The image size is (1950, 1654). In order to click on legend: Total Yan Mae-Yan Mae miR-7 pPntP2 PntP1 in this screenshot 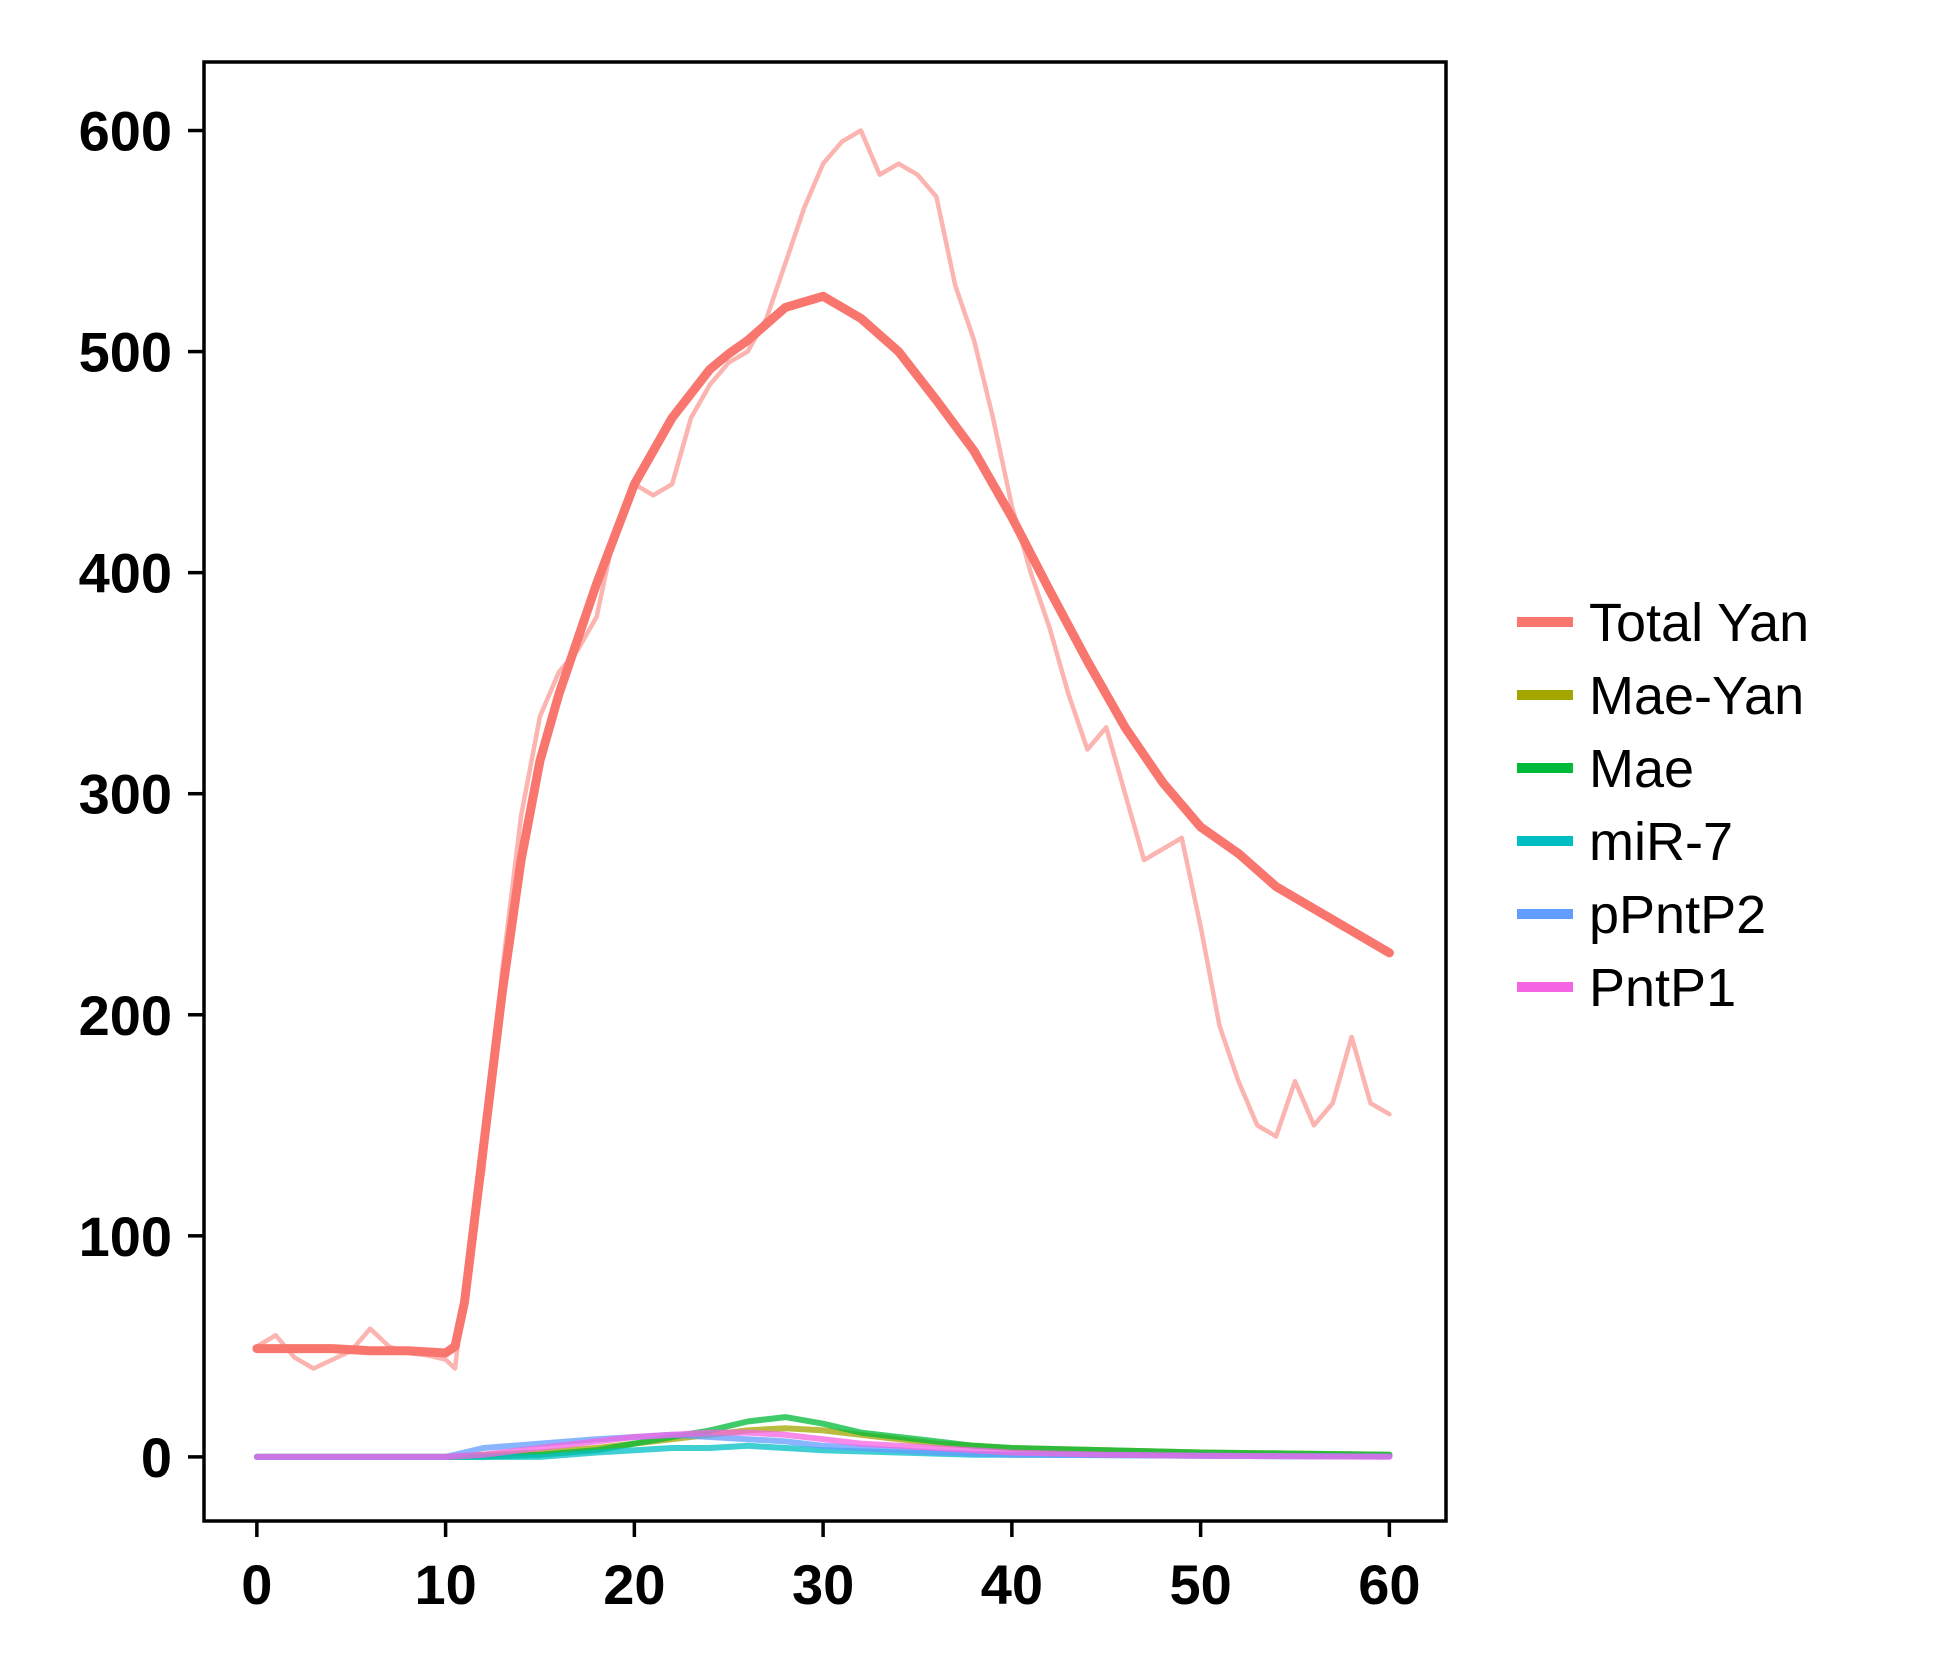, I will do `click(1663, 805)`.